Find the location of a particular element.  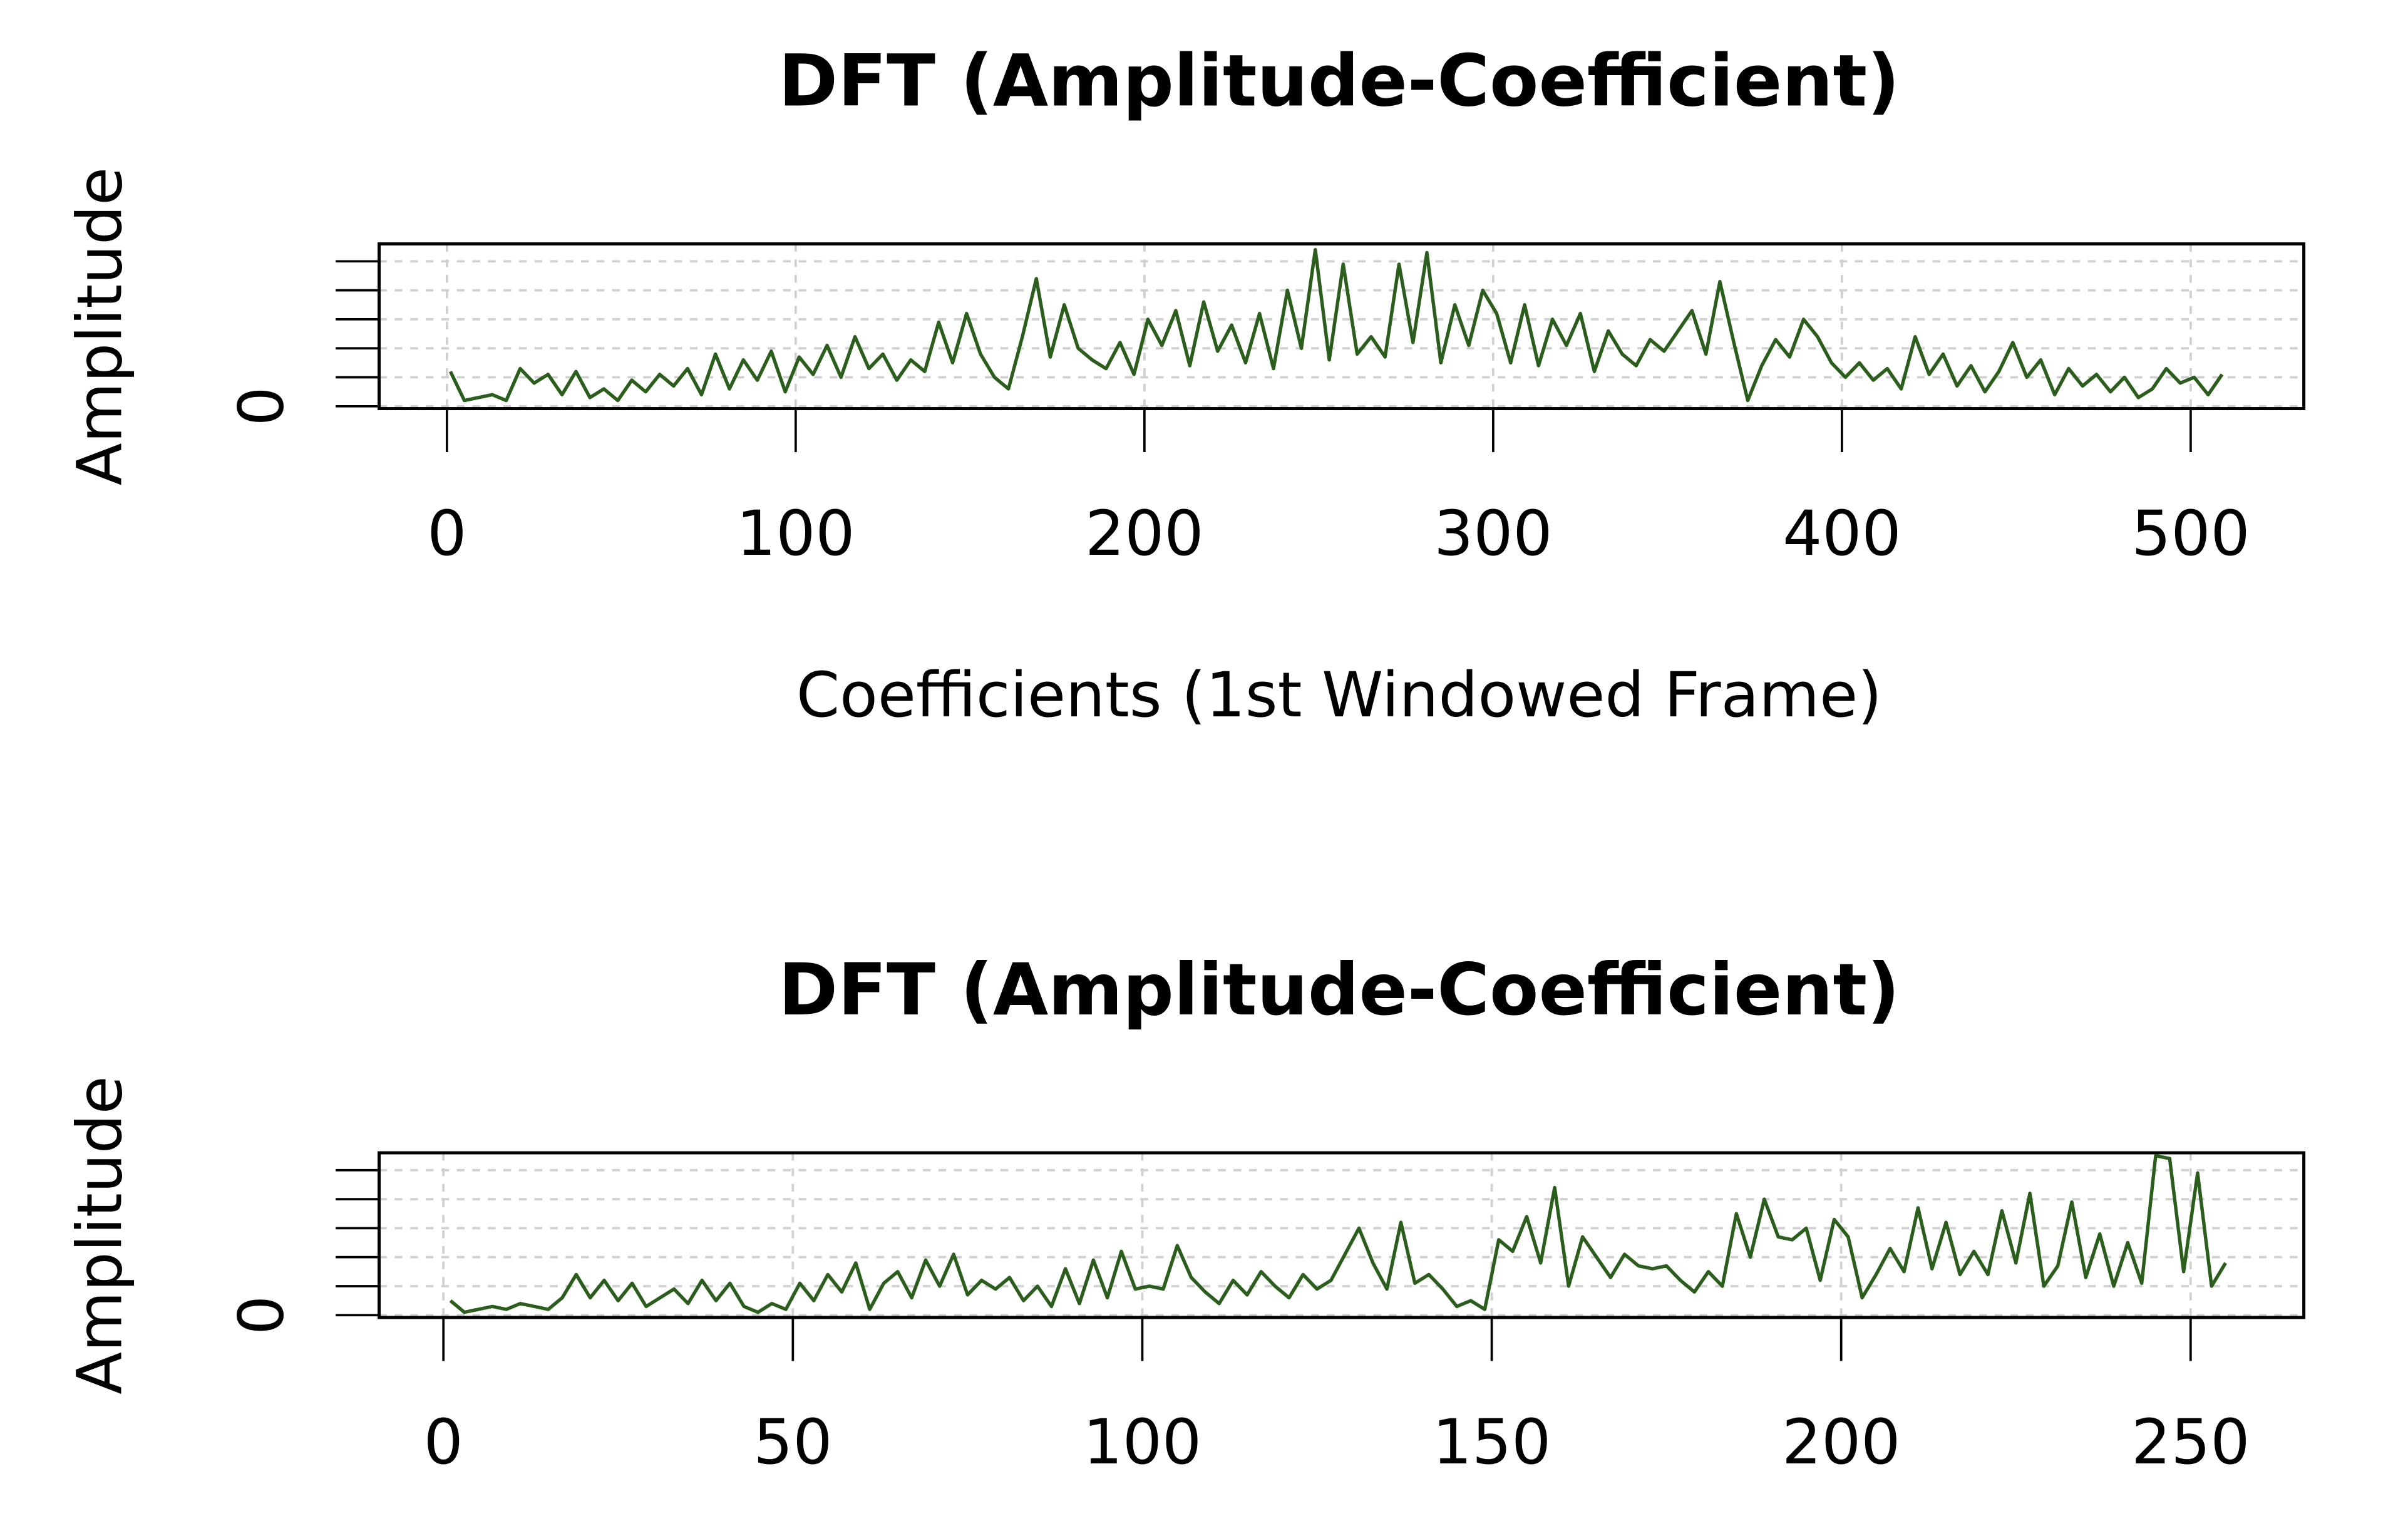

x-tick-label: 250 is located at coordinates (2190, 1442).